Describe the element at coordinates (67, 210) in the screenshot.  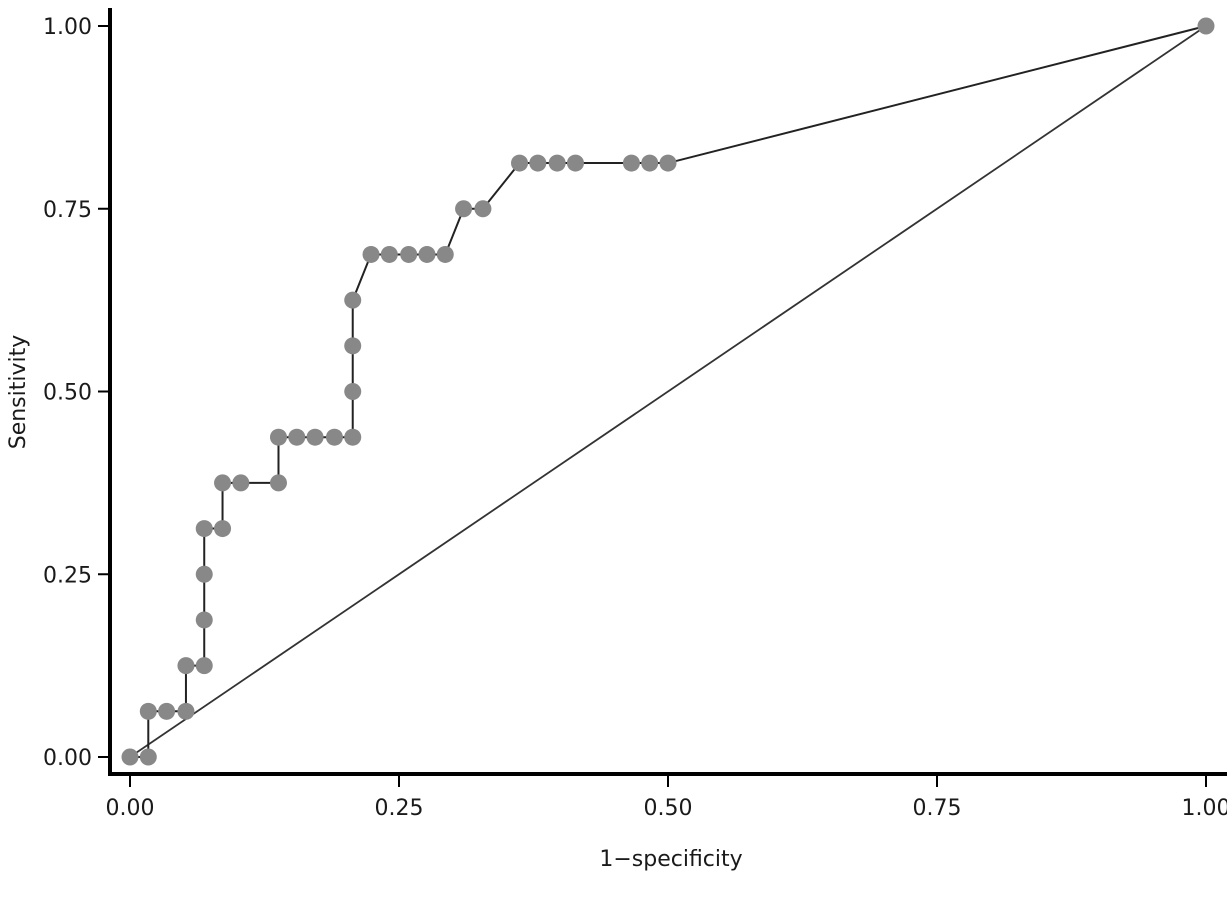
I see `y-tick-label: 0.75` at that location.